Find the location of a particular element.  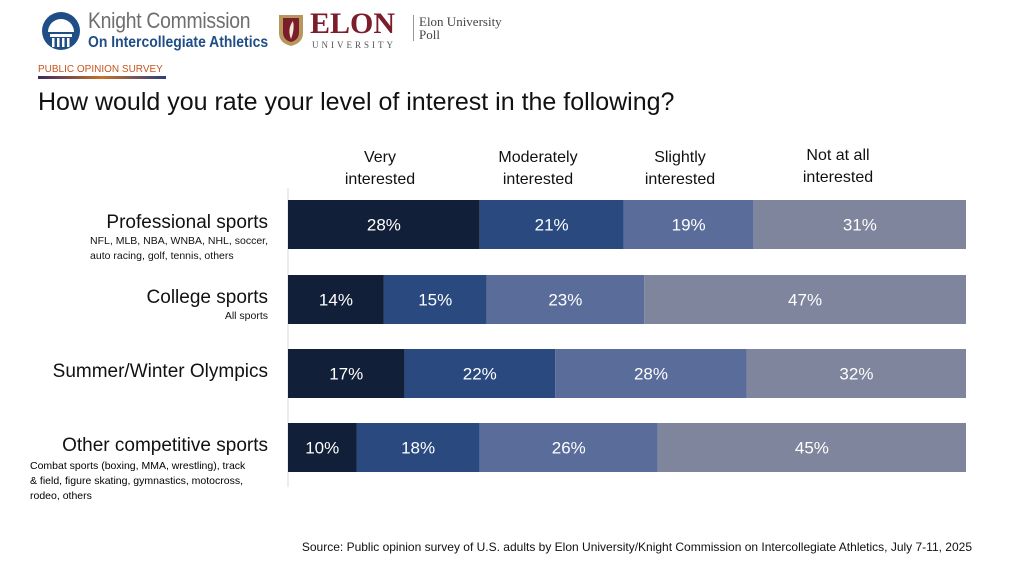

category-label: College sports is located at coordinates (207, 297).